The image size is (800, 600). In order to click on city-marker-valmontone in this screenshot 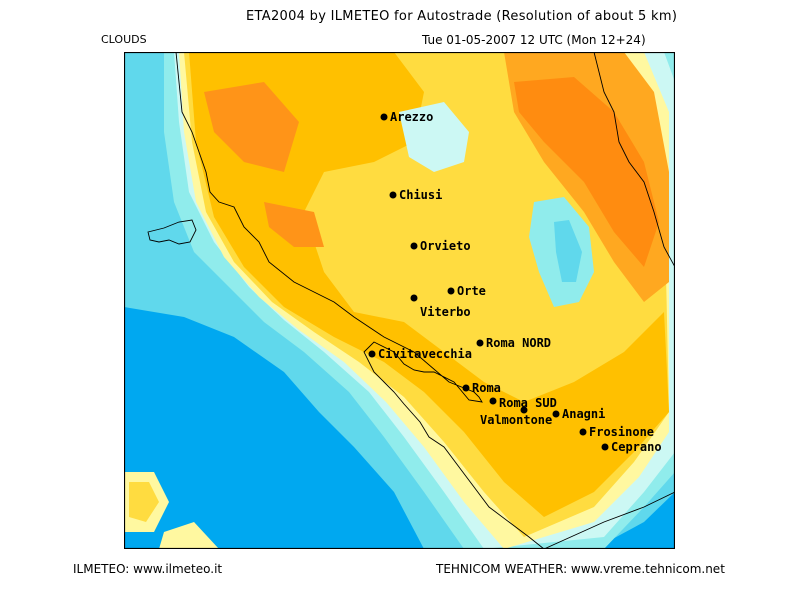, I will do `click(524, 410)`.